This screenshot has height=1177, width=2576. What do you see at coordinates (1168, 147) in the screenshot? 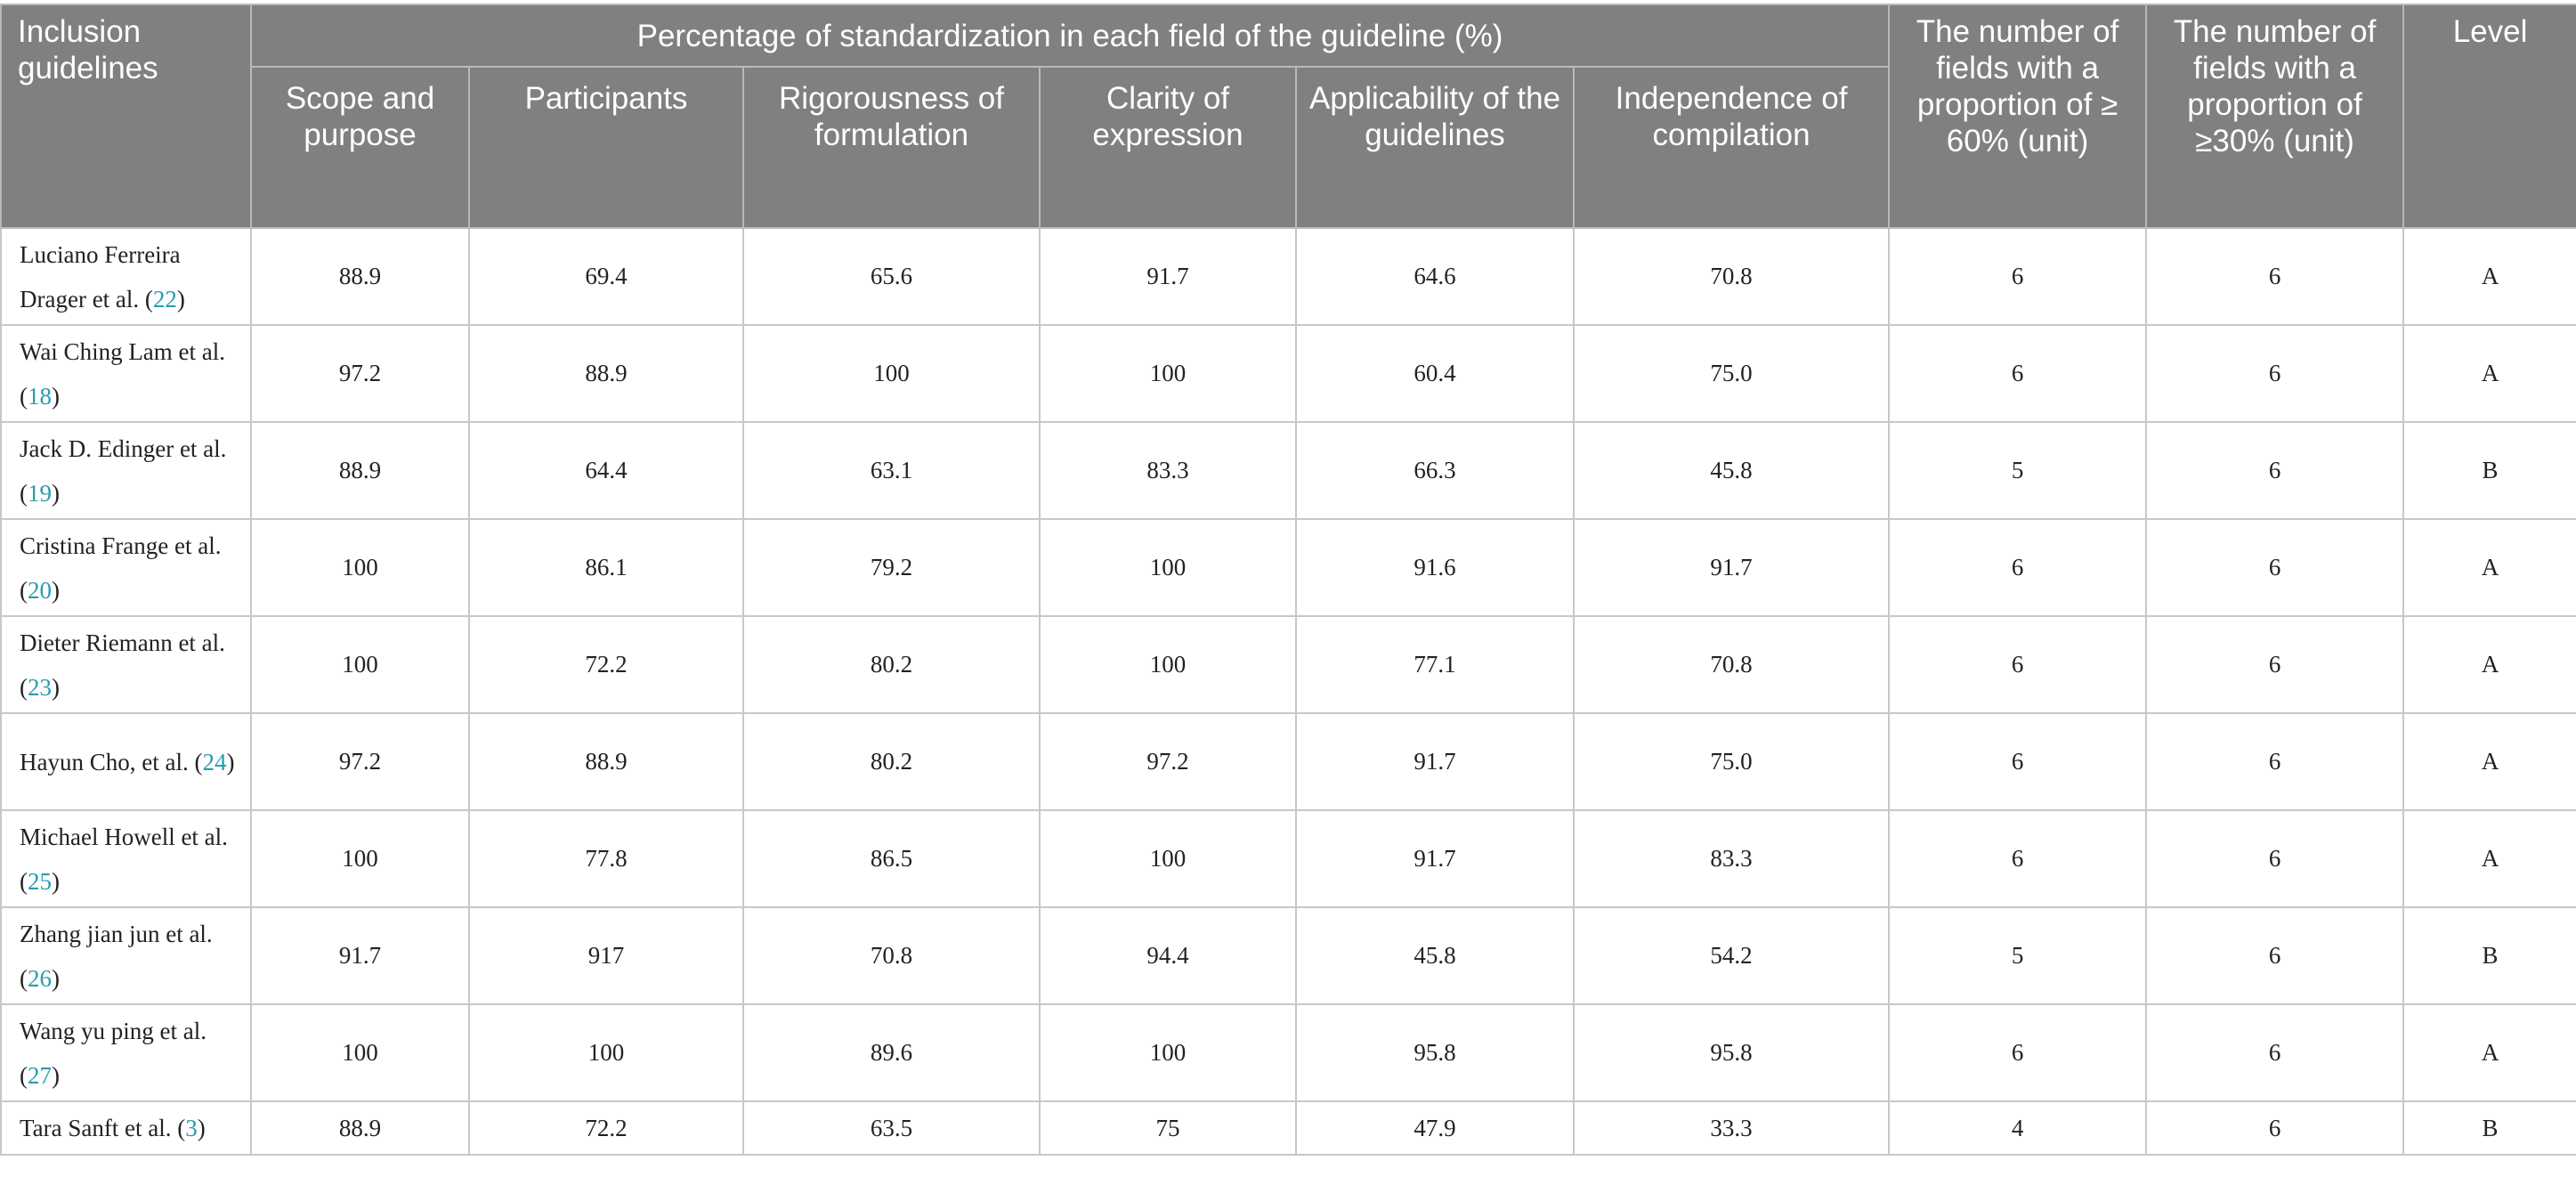
I see `header-clarity: Clarity of expression` at bounding box center [1168, 147].